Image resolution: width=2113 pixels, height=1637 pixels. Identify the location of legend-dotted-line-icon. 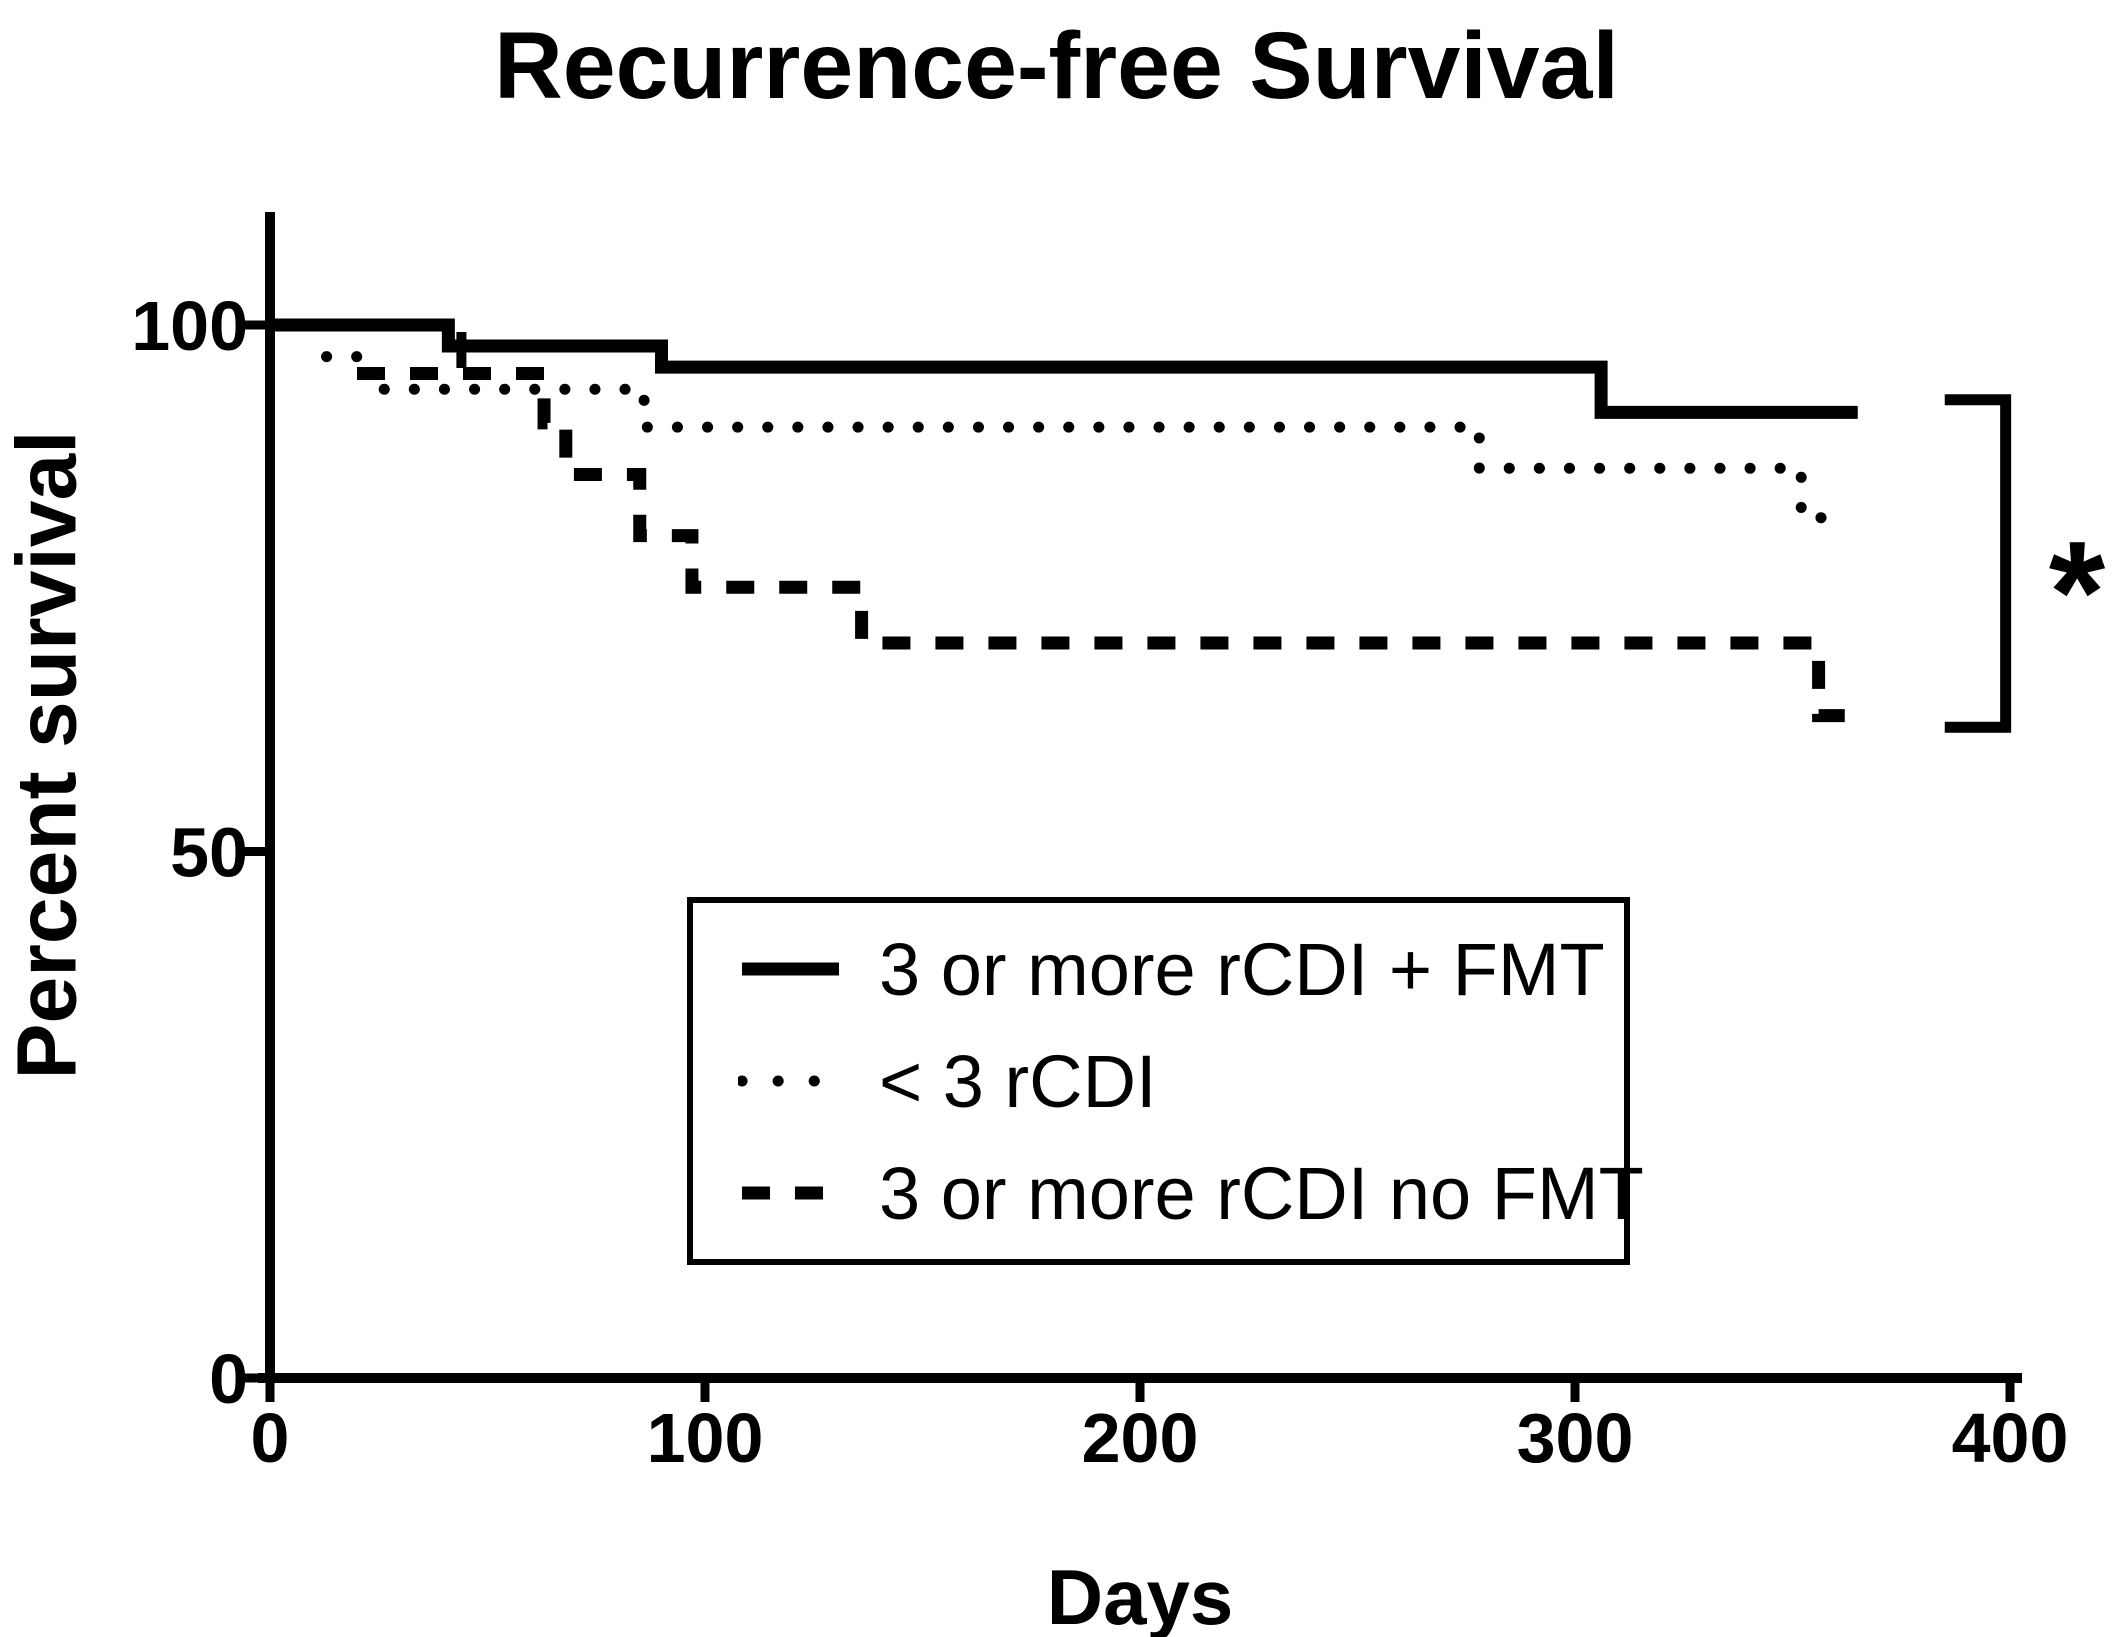
(790, 1081).